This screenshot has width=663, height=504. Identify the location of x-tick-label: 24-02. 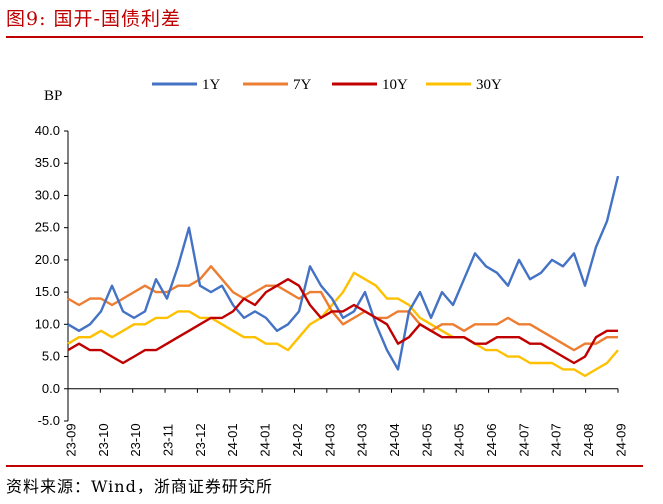
(297, 439).